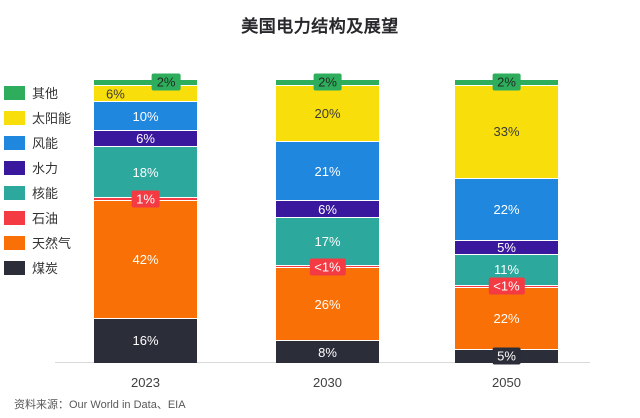 Image resolution: width=640 pixels, height=418 pixels. I want to click on legend-item: 煤炭, so click(37, 267).